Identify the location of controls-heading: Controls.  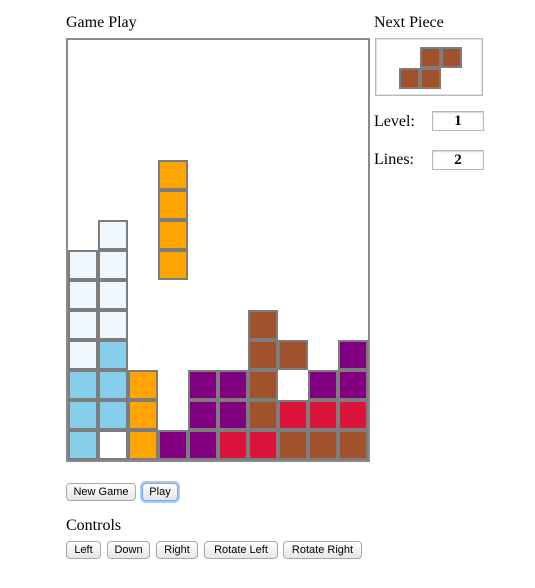
(94, 525).